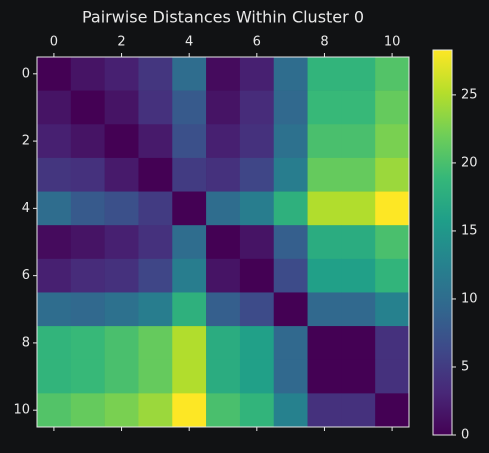 Image resolution: width=489 pixels, height=453 pixels. I want to click on y-tick-label: 6, so click(26, 275).